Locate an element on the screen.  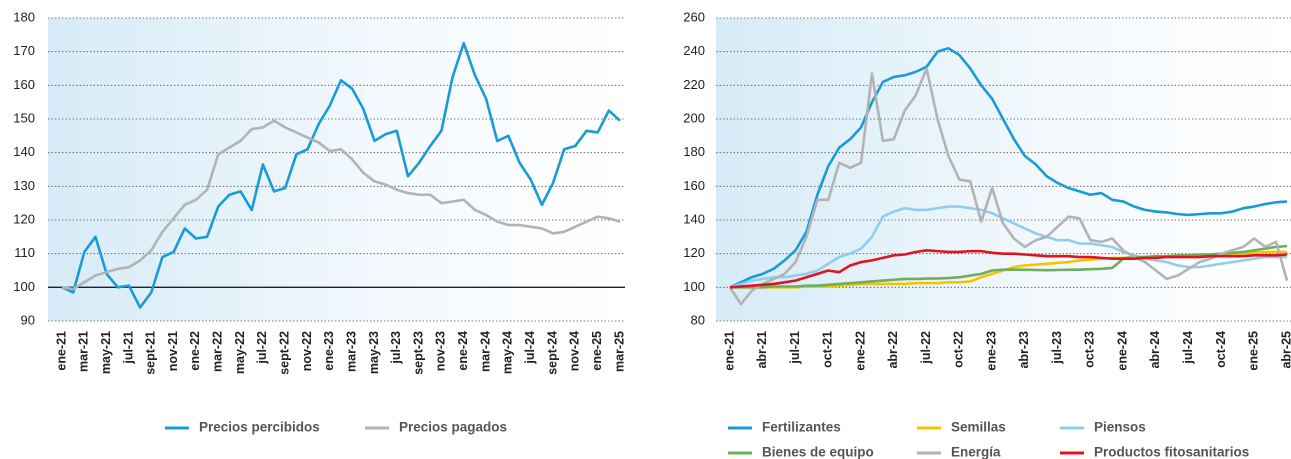
x-tick-label: oct-21 is located at coordinates (828, 349).